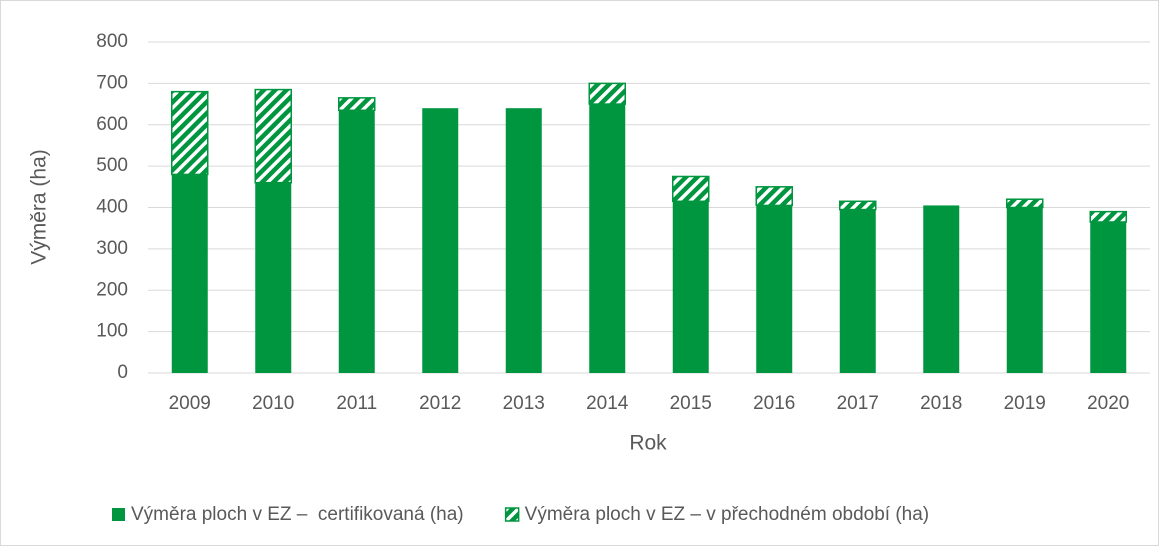  What do you see at coordinates (112, 82) in the screenshot?
I see `y-tick-label: 700` at bounding box center [112, 82].